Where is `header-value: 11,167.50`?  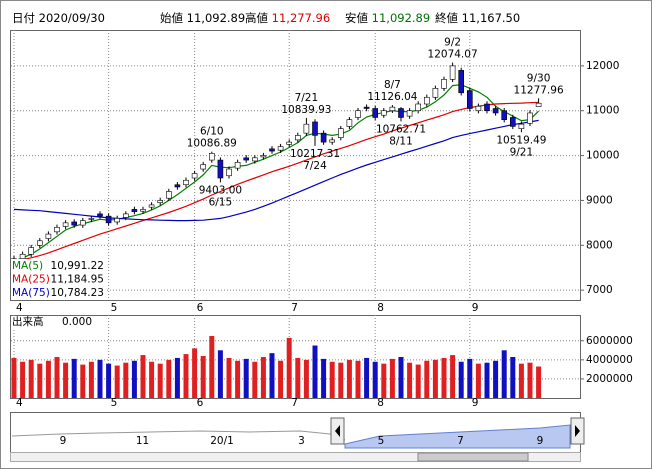 header-value: 11,167.50 is located at coordinates (491, 18).